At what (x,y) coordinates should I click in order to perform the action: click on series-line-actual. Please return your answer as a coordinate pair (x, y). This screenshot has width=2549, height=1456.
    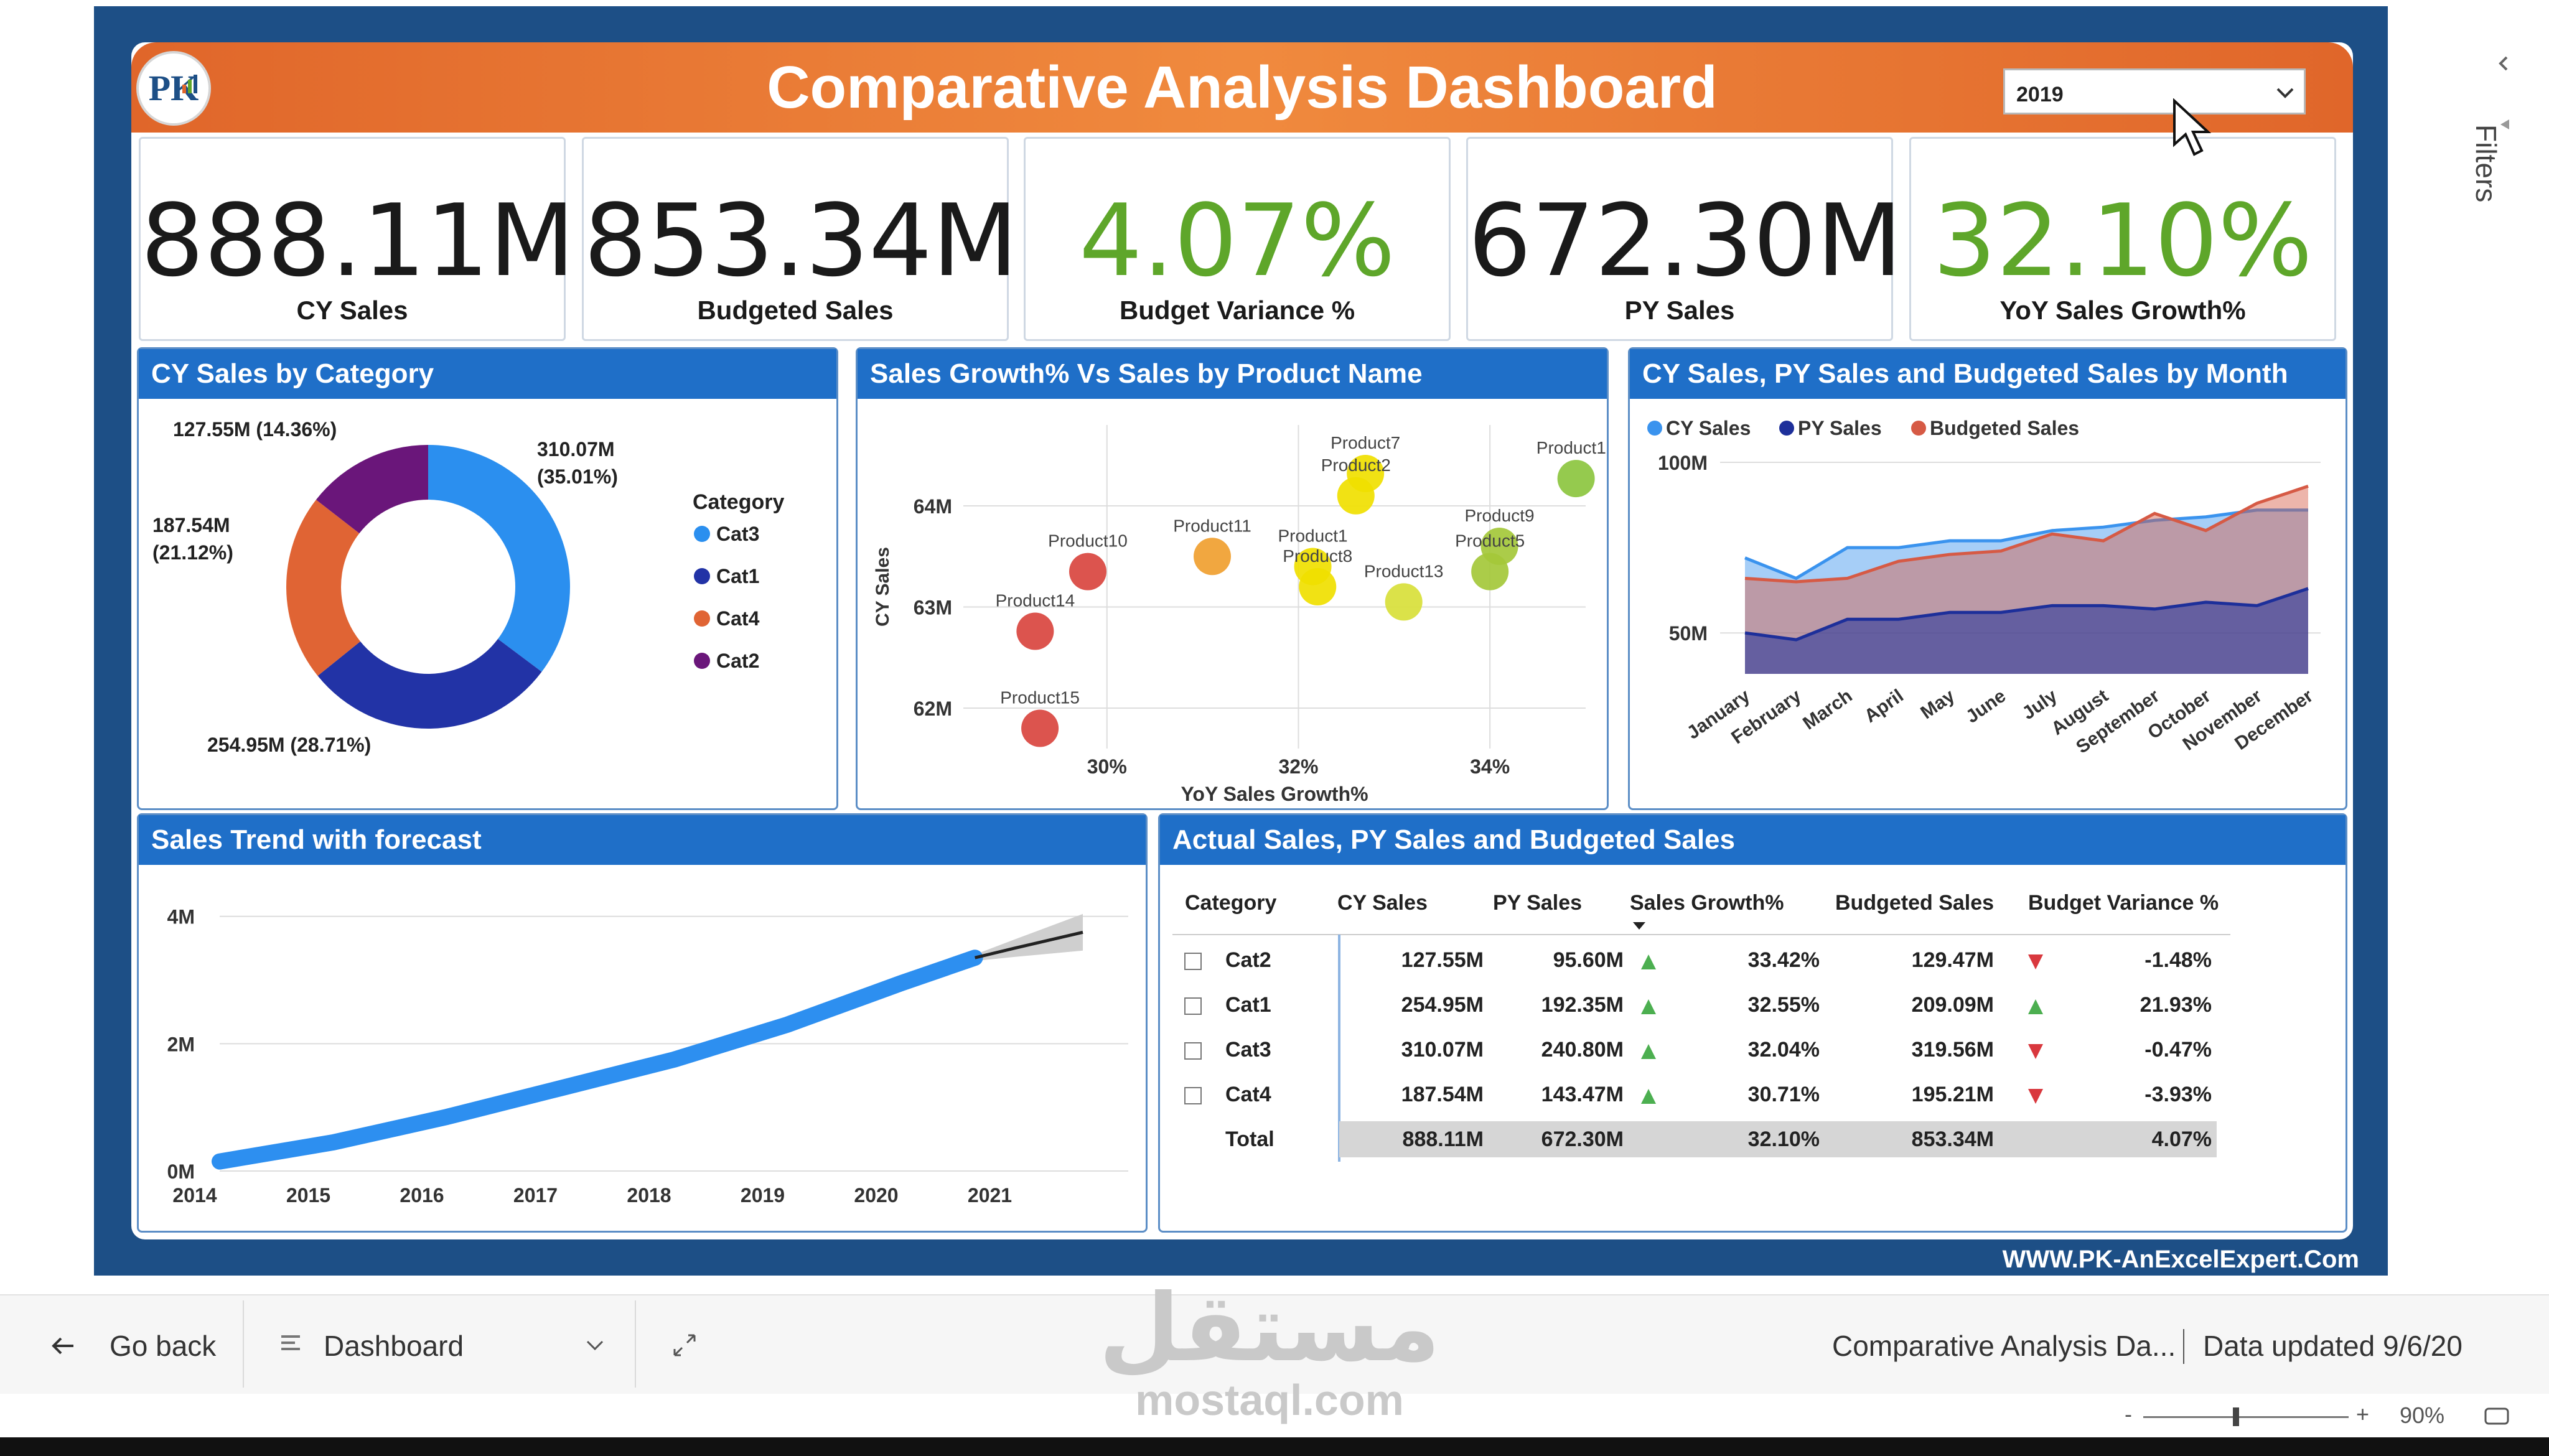
    Looking at the image, I should click on (597, 1060).